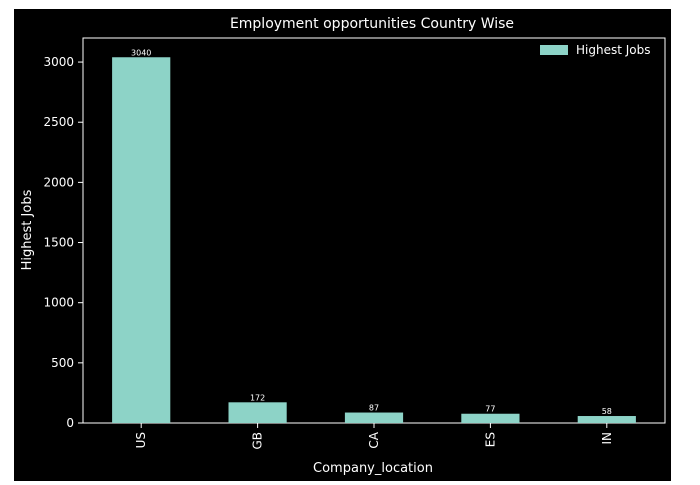 The image size is (700, 485). What do you see at coordinates (257, 397) in the screenshot?
I see `data-label: 172` at bounding box center [257, 397].